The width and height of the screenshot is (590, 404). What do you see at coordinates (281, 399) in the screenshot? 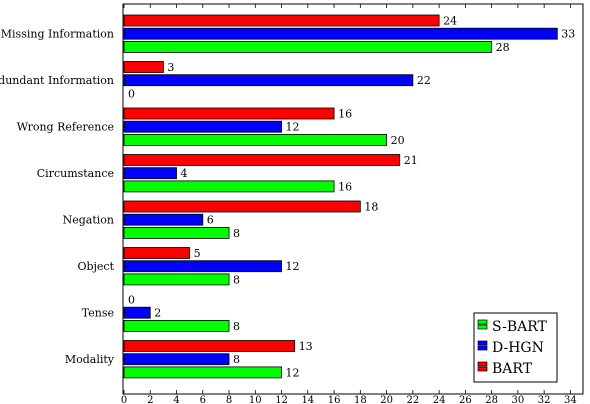
I see `x-tick-label: 12` at bounding box center [281, 399].